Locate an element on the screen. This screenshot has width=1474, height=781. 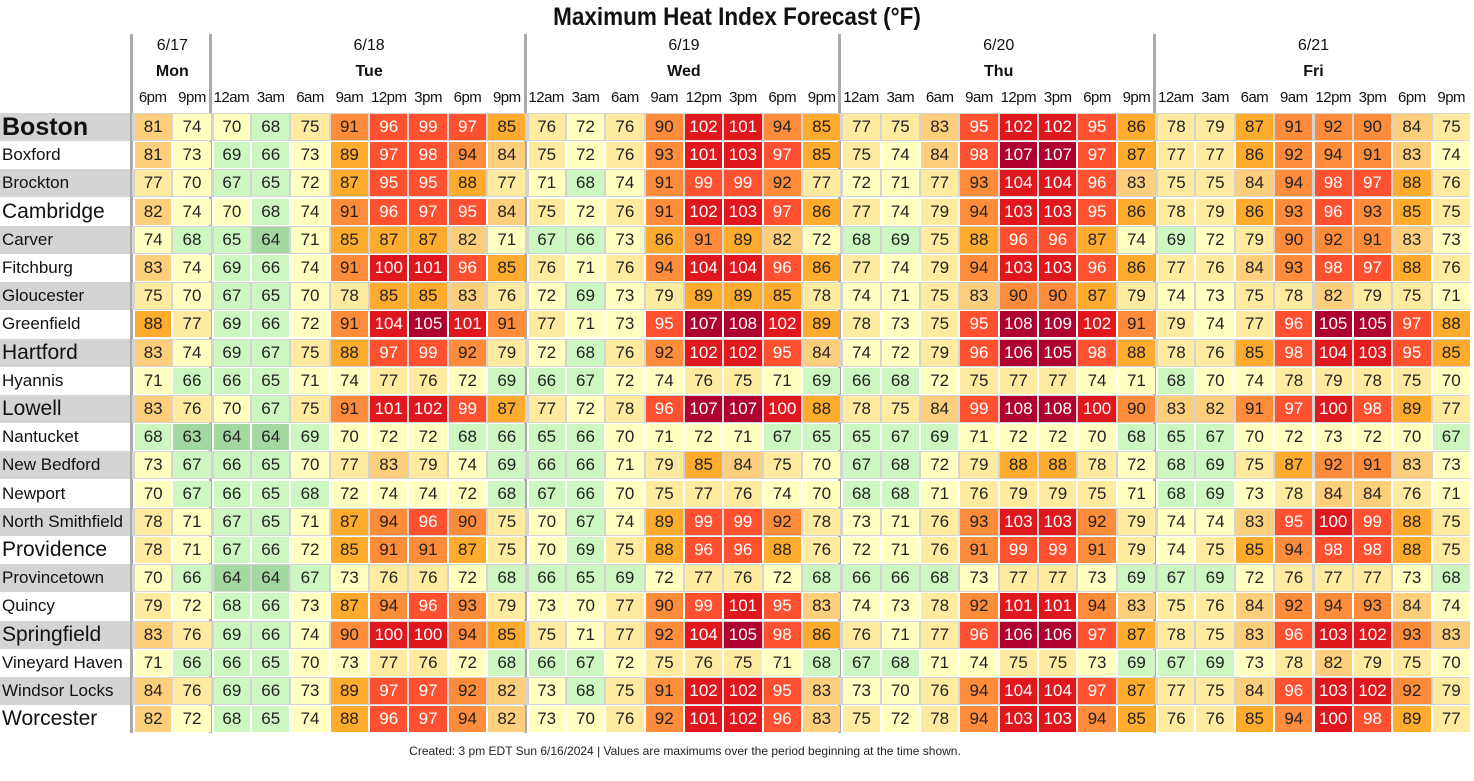
city-label: Provincetown is located at coordinates (65, 578).